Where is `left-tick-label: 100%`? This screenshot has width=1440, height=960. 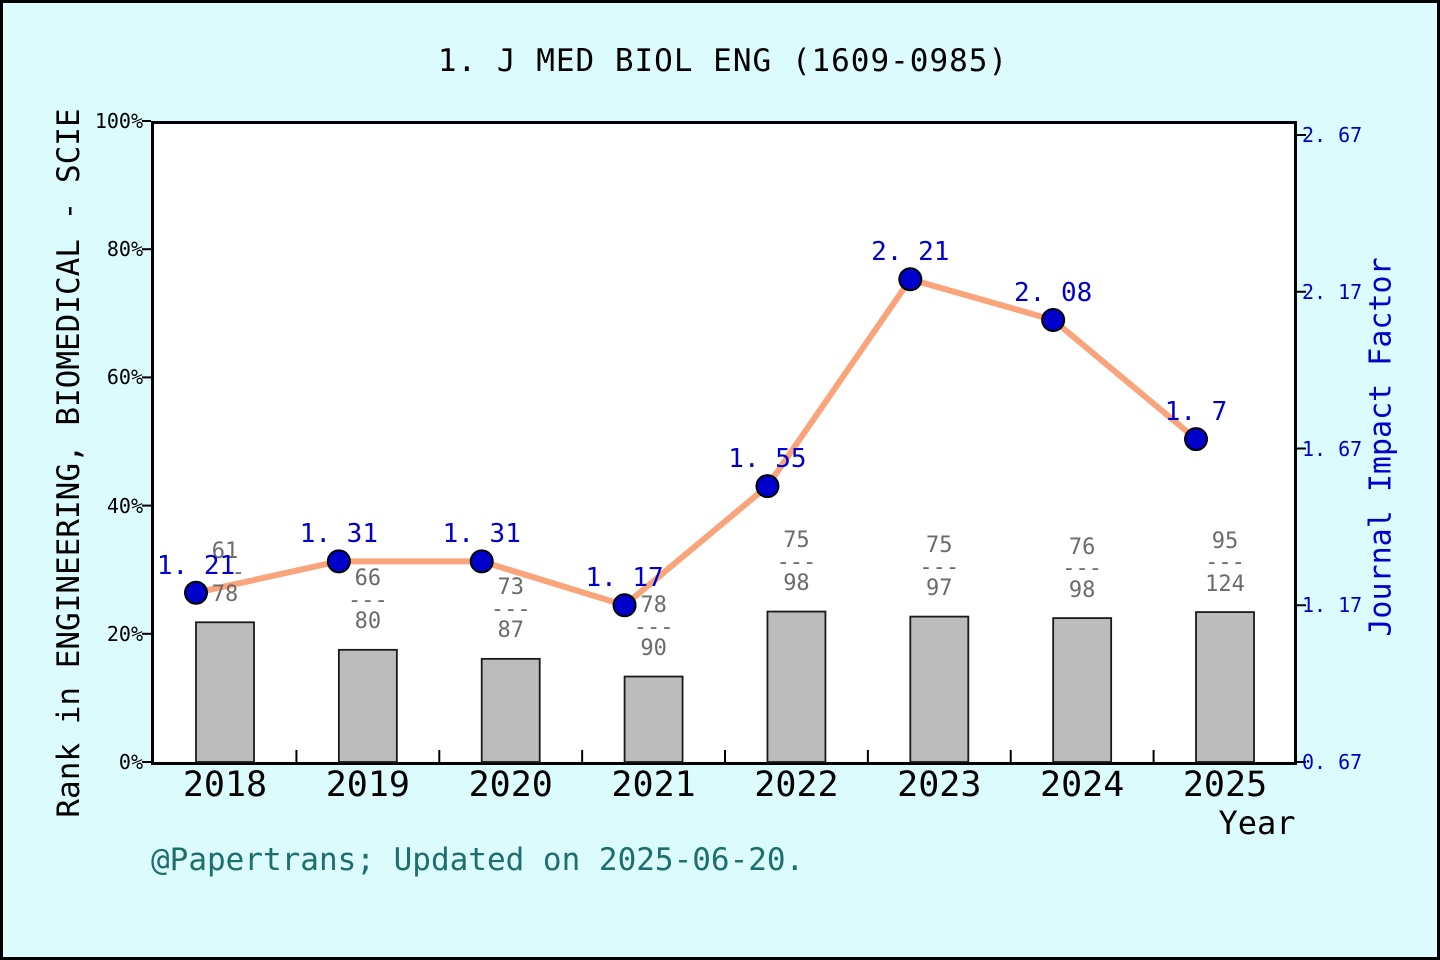 left-tick-label: 100% is located at coordinates (118, 121).